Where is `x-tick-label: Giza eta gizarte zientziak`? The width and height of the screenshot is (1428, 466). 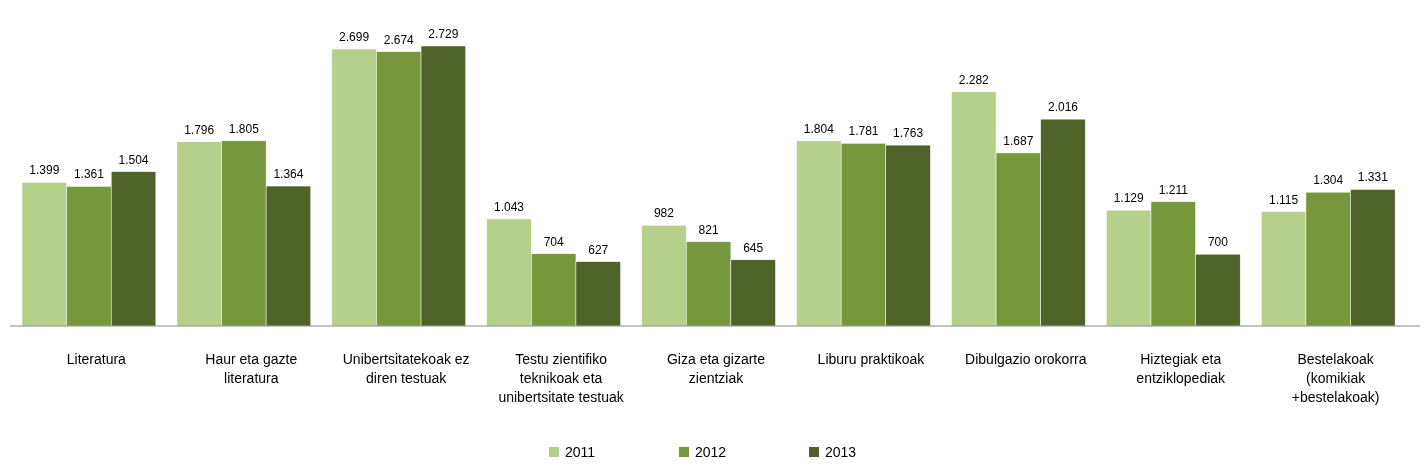
x-tick-label: Giza eta gizarte zientziak is located at coordinates (716, 368).